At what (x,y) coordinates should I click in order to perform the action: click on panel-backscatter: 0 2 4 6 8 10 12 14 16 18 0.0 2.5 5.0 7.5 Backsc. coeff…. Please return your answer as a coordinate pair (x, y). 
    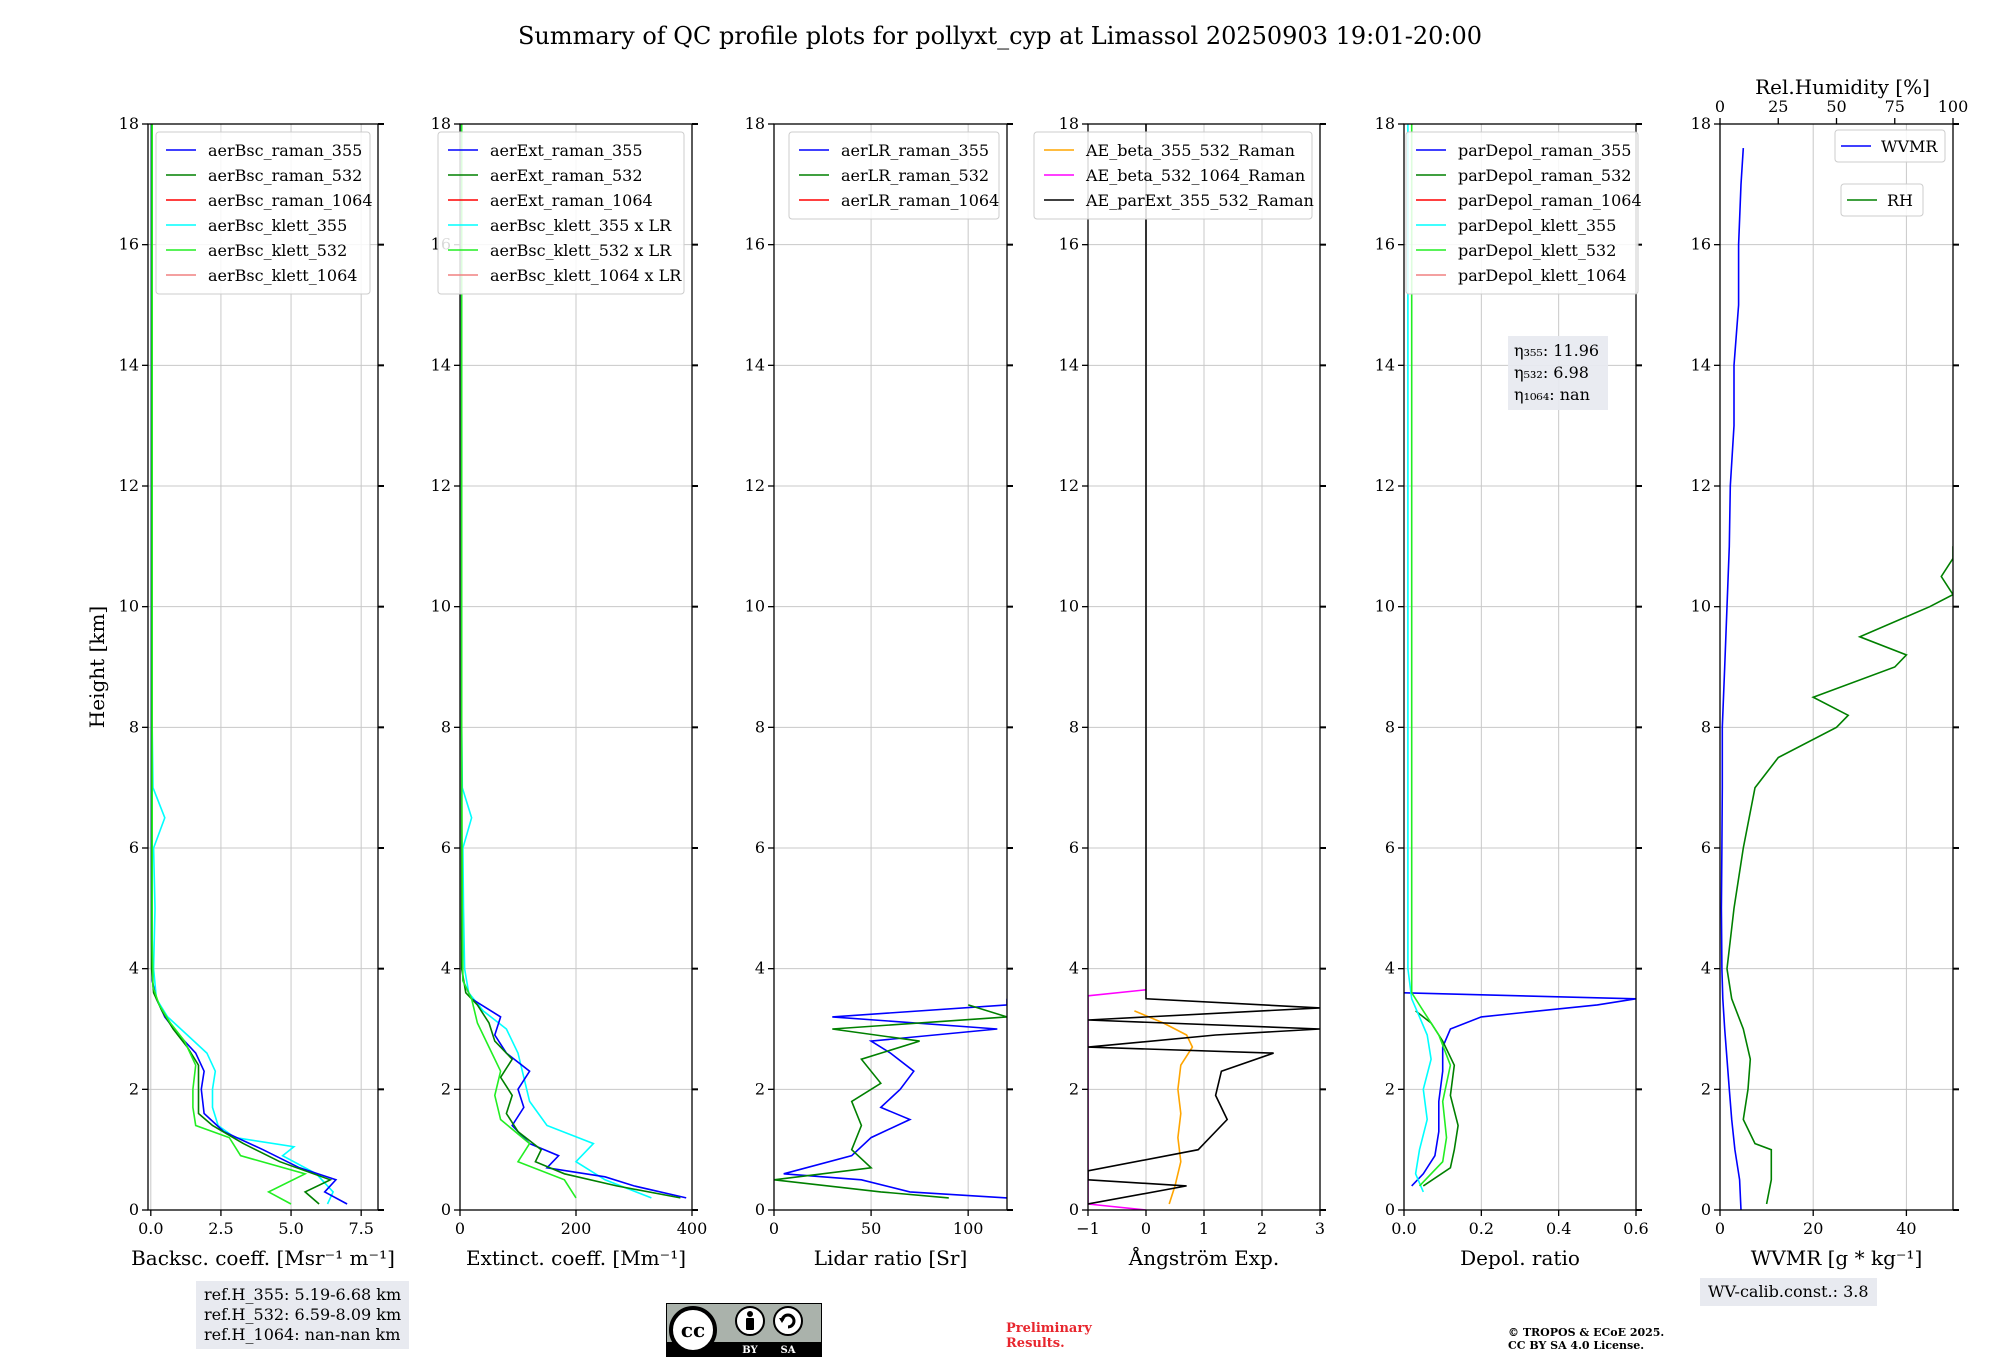
    Looking at the image, I should click on (240, 692).